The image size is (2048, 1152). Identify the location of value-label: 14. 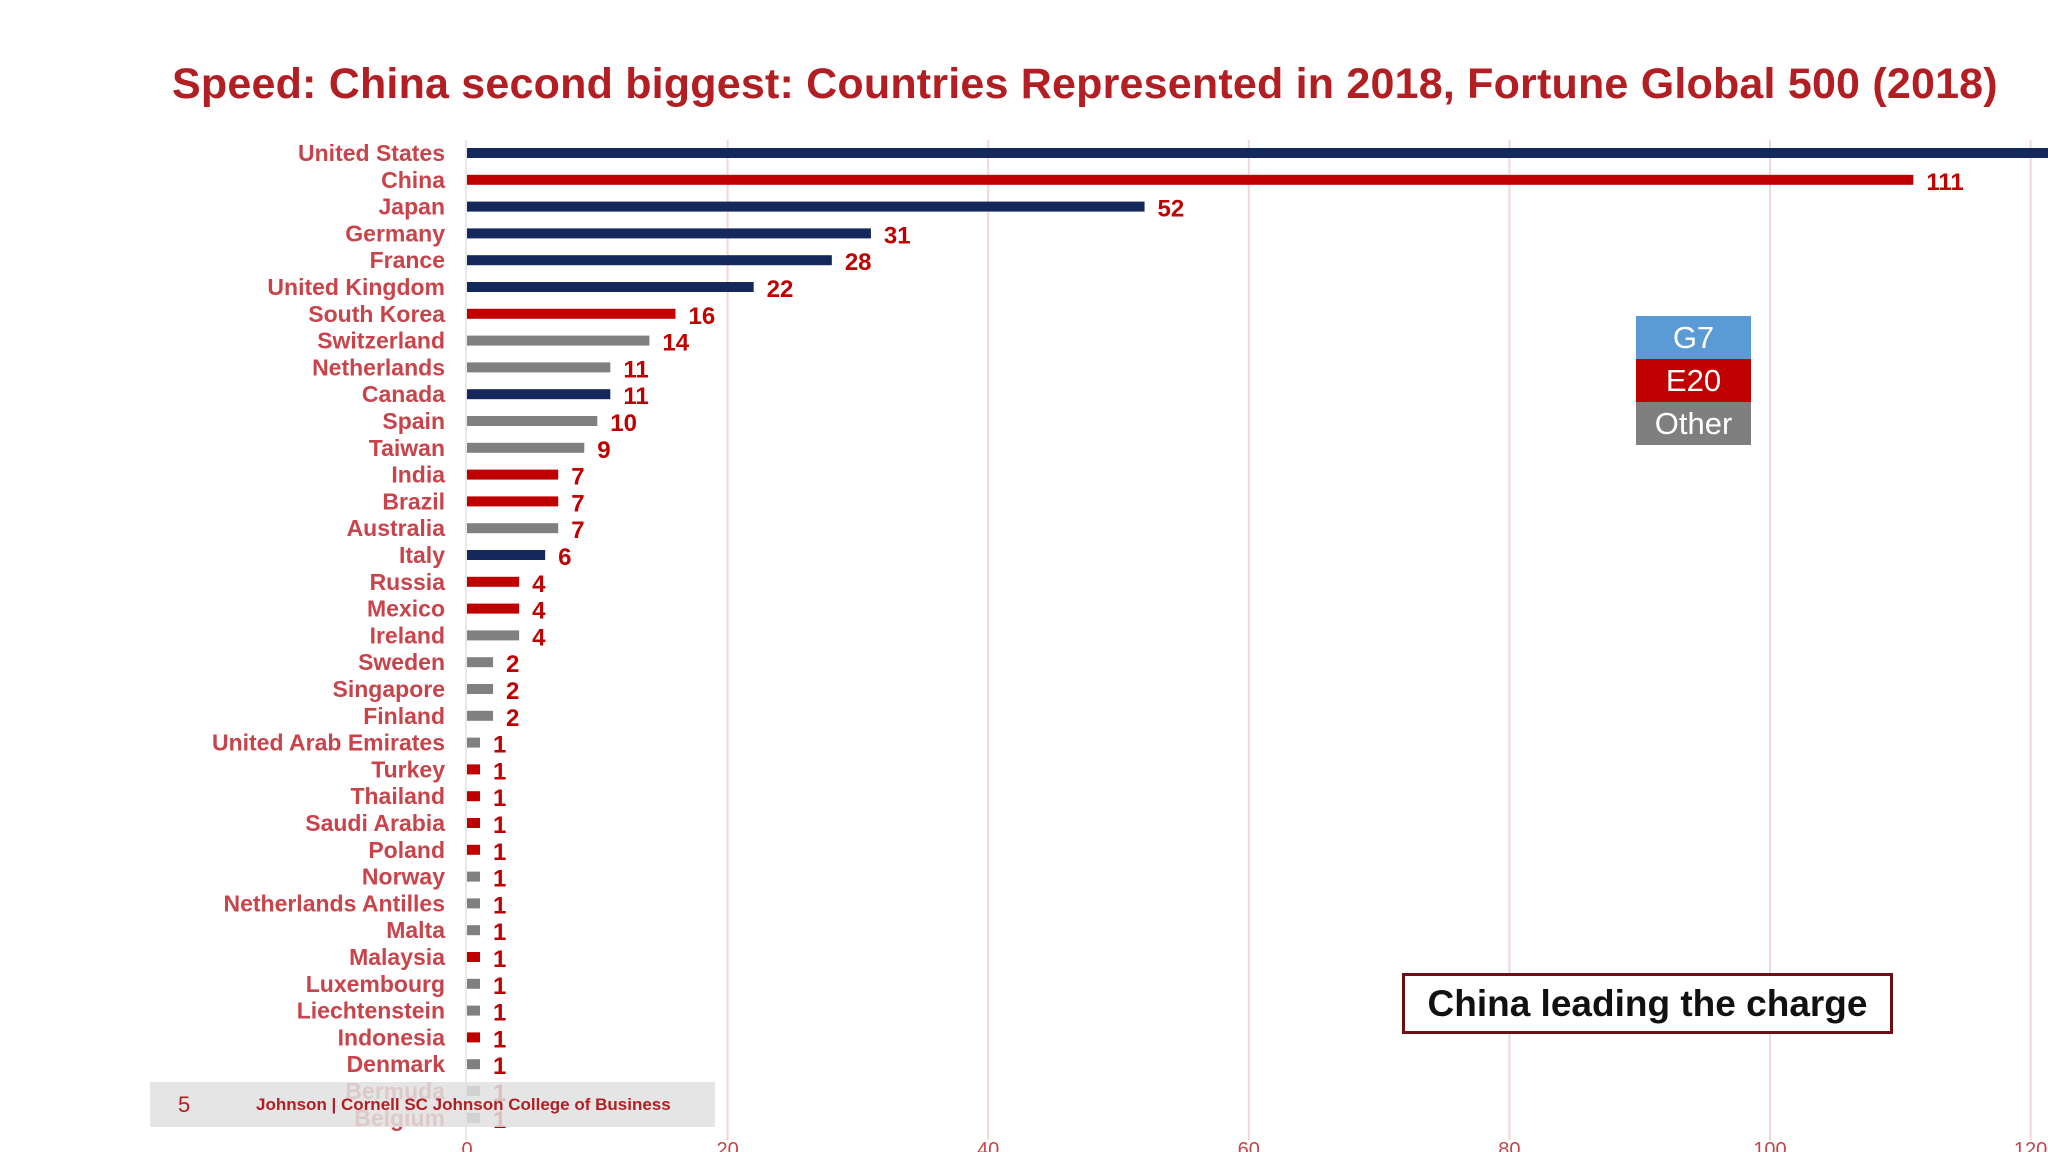
(675, 343).